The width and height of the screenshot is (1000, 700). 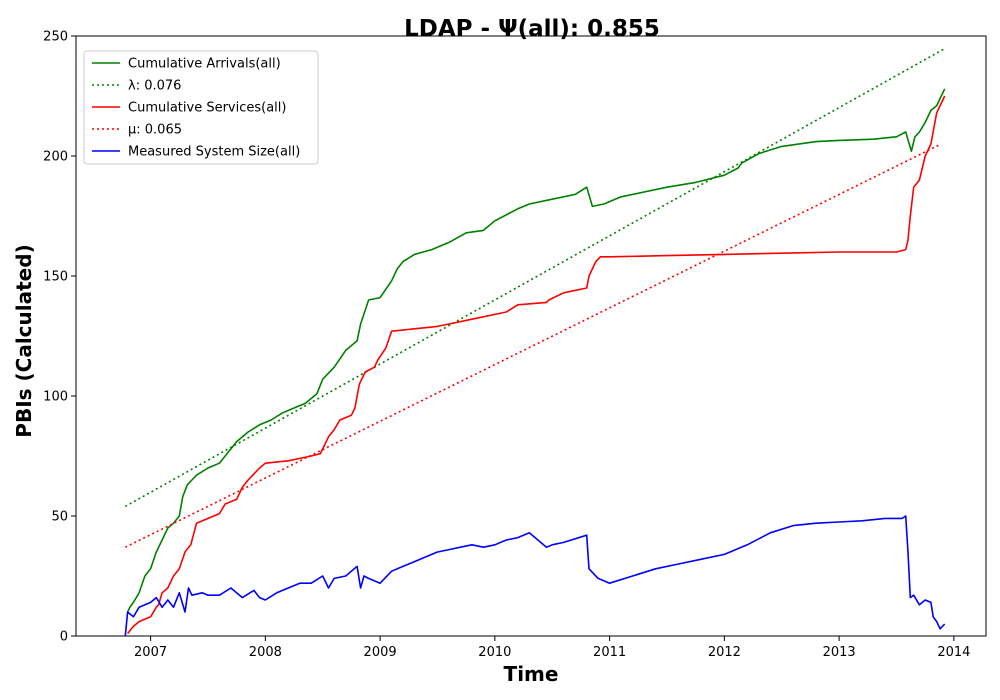 I want to click on y-tick-label: 100, so click(x=55, y=397).